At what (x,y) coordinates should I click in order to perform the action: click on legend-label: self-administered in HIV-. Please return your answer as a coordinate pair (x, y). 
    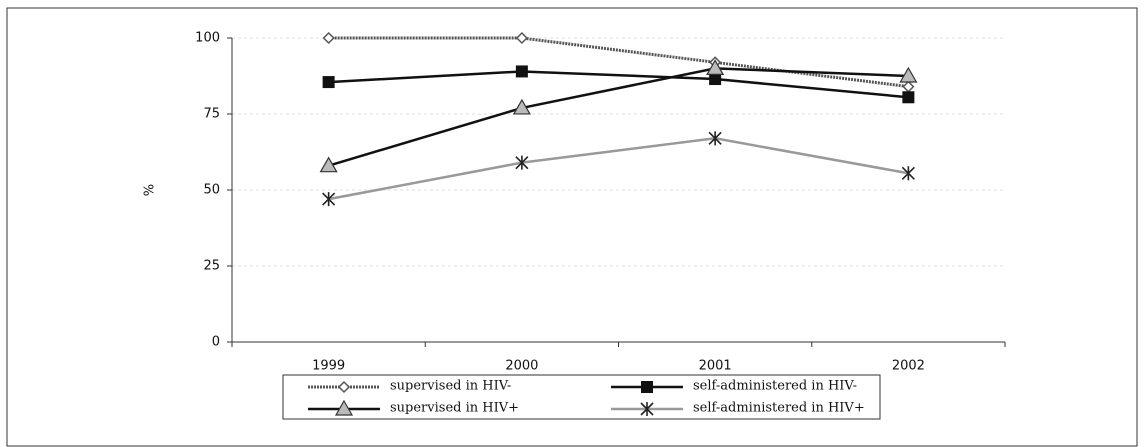
    Looking at the image, I should click on (775, 386).